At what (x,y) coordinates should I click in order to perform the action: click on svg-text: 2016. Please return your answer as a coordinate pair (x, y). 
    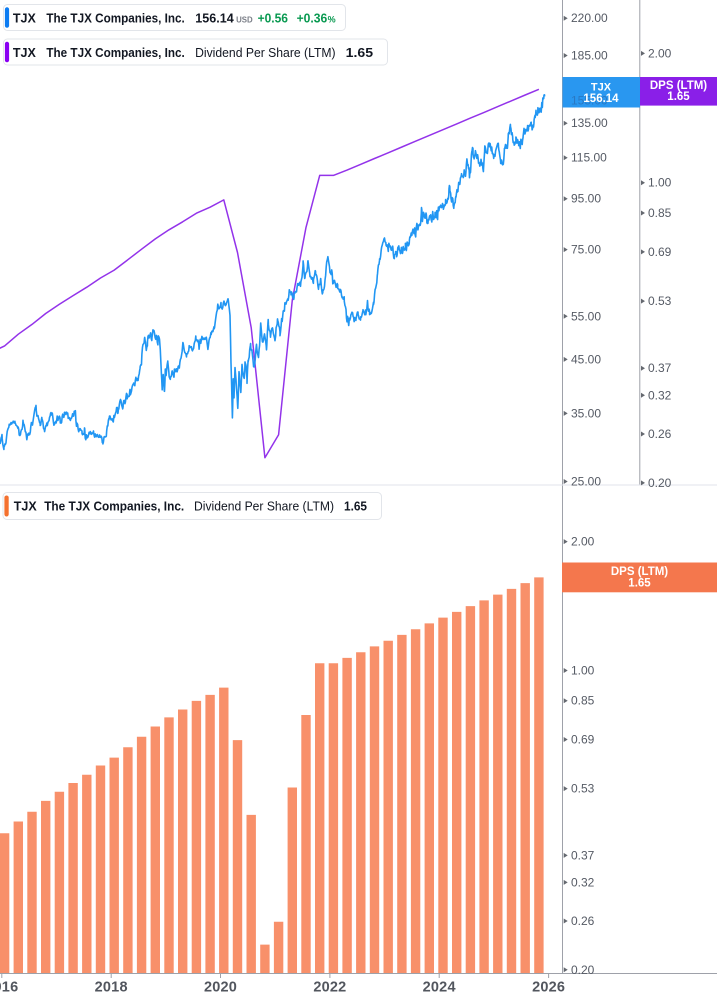
    Looking at the image, I should click on (9, 988).